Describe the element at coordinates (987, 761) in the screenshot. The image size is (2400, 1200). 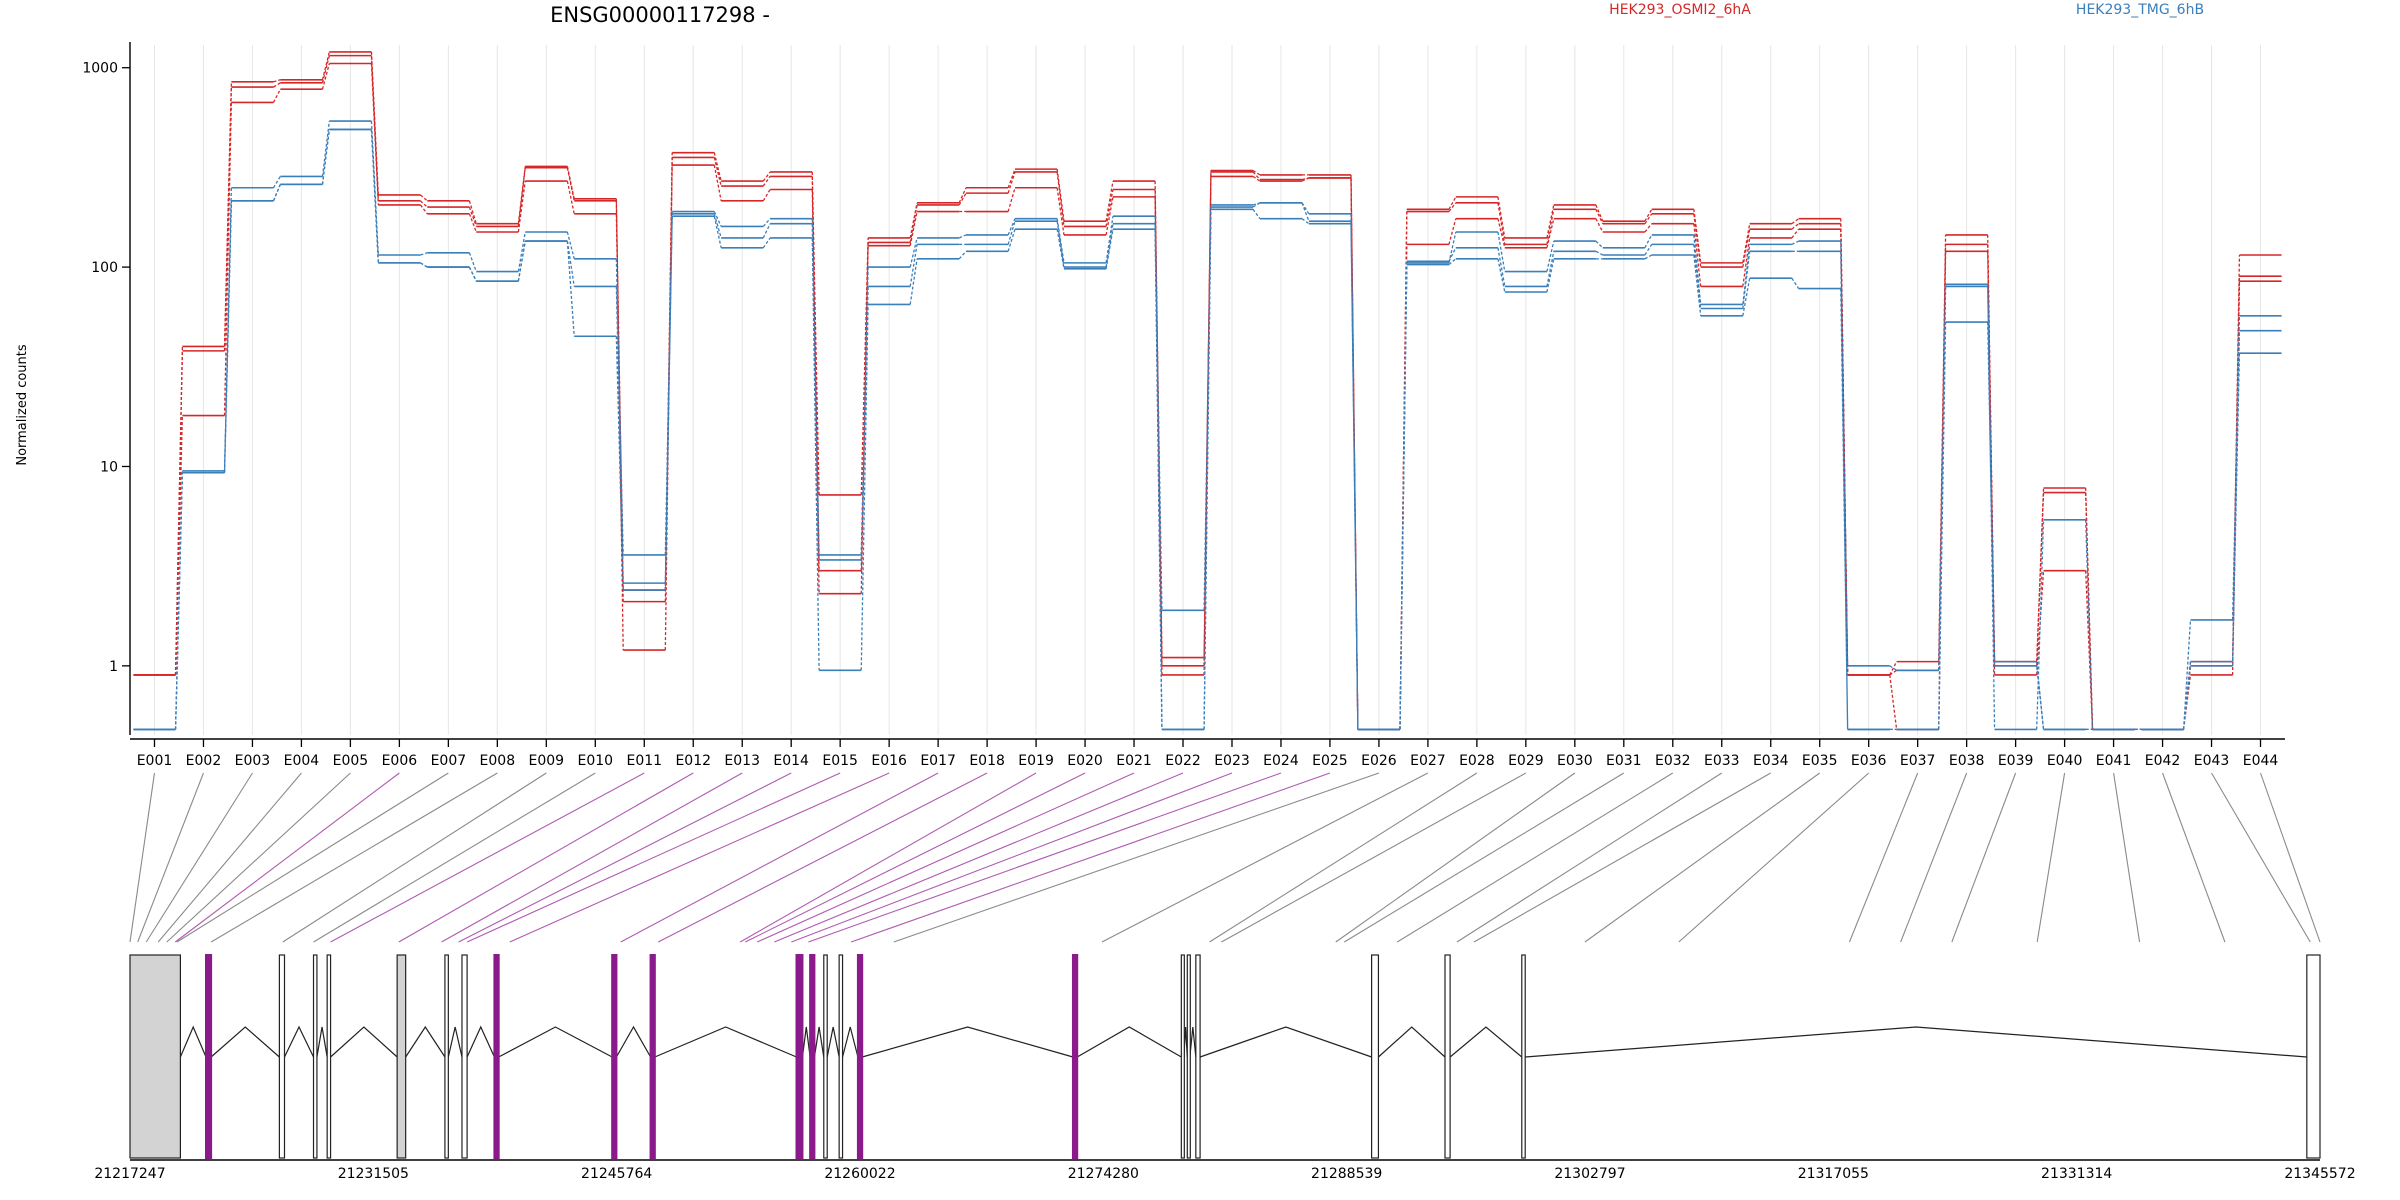
I see `x-tick-label: E018` at that location.